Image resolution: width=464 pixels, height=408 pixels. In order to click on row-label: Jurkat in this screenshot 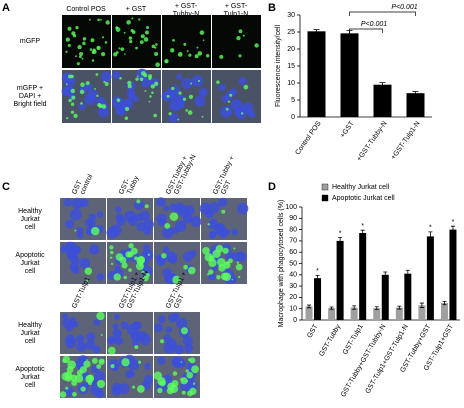, I will do `click(29, 377)`.